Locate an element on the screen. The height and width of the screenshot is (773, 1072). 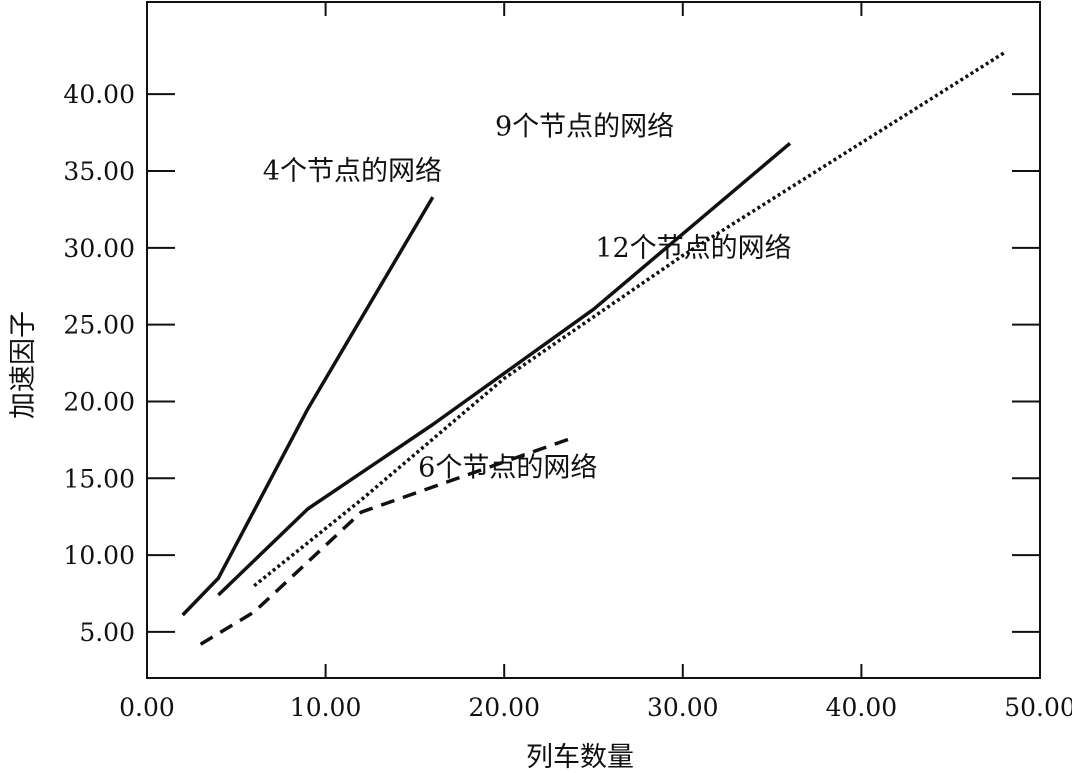
x-tick-label: 20.00 is located at coordinates (504, 707).